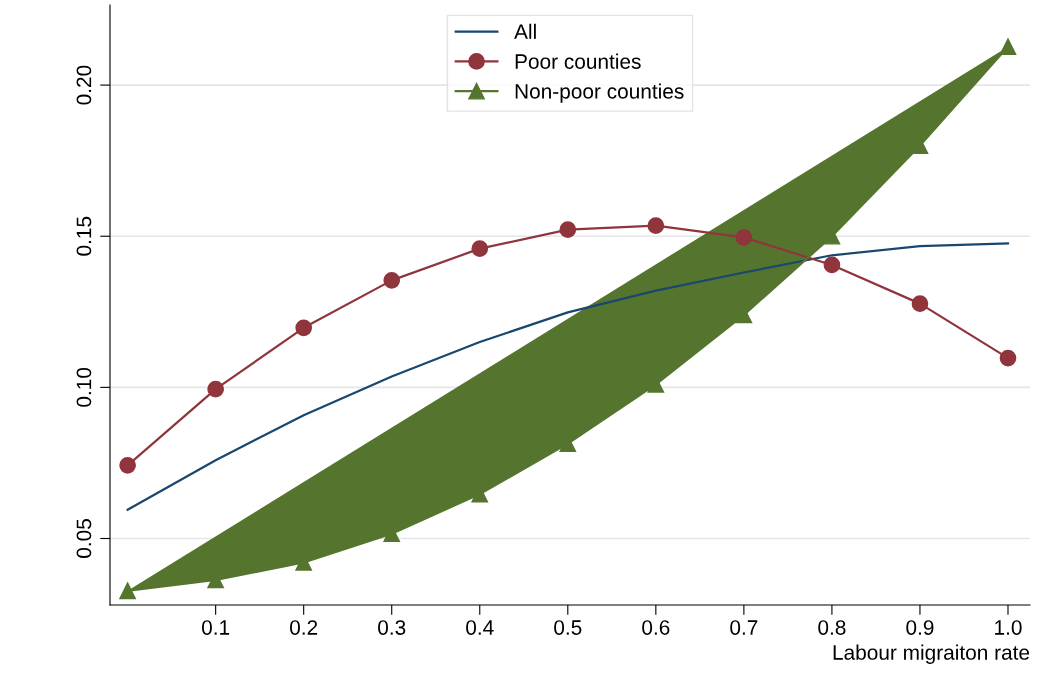  I want to click on legend-label: Poor counties, so click(578, 61).